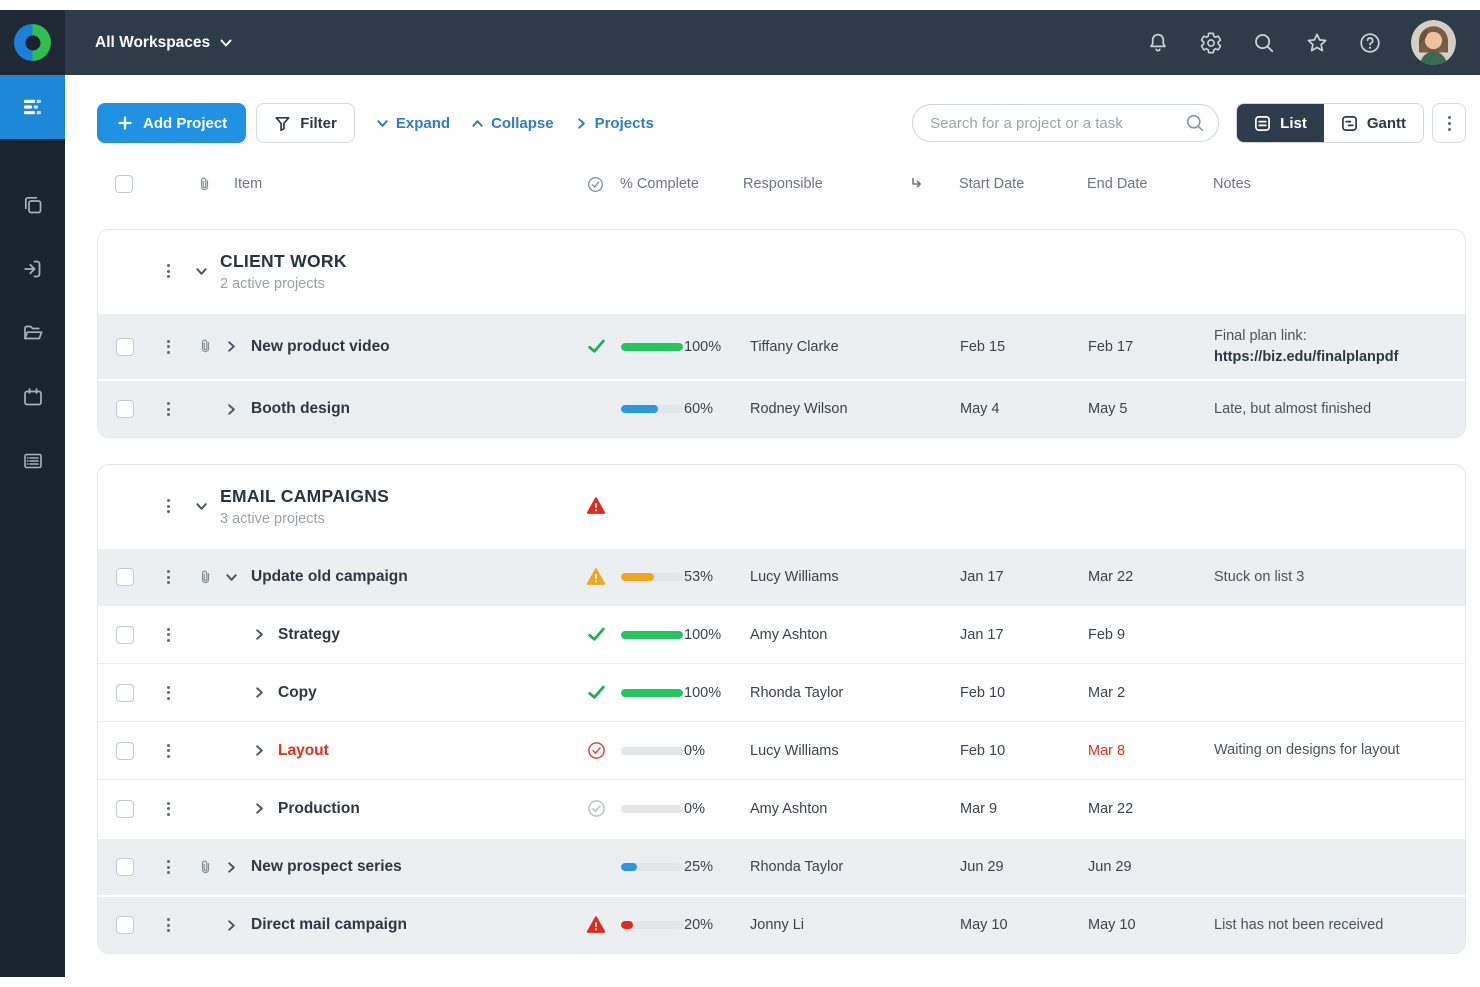 This screenshot has width=1480, height=987. I want to click on group-title: CLIENT WORK, so click(283, 260).